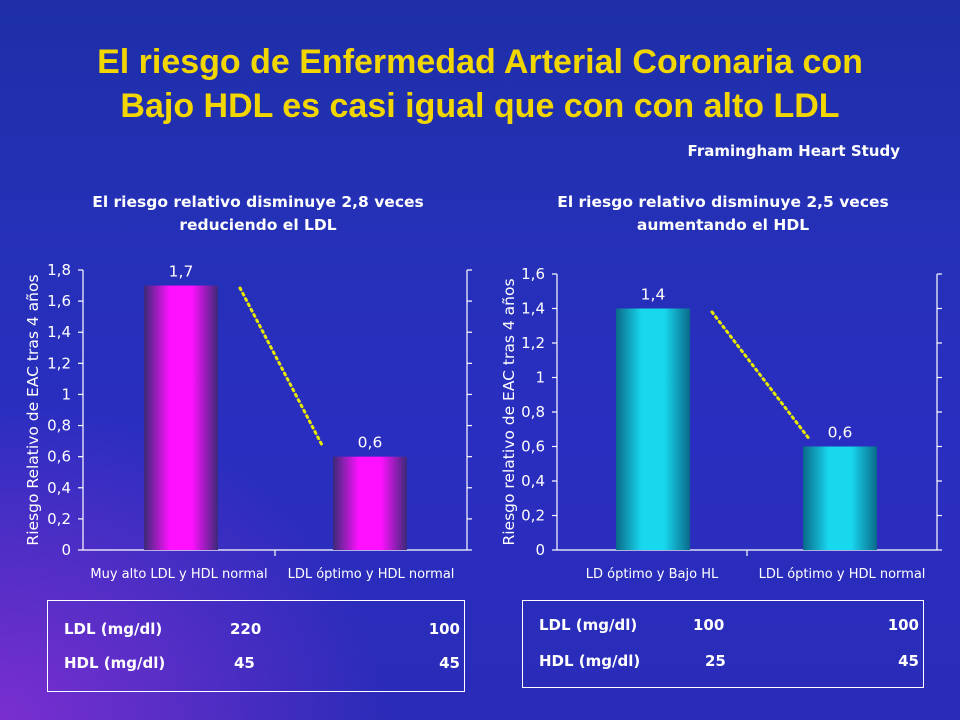  What do you see at coordinates (793, 151) in the screenshot?
I see `source-label: Framingham Heart Study` at bounding box center [793, 151].